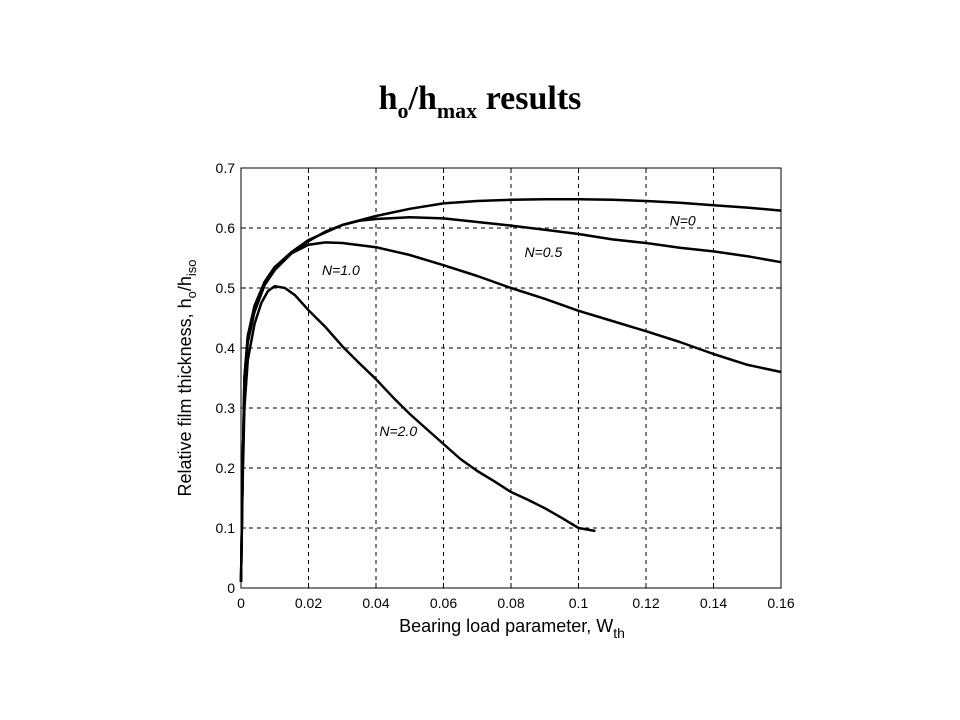 This screenshot has height=720, width=960. I want to click on x-axis-label-text: Bearing load parameter, W, so click(506, 626).